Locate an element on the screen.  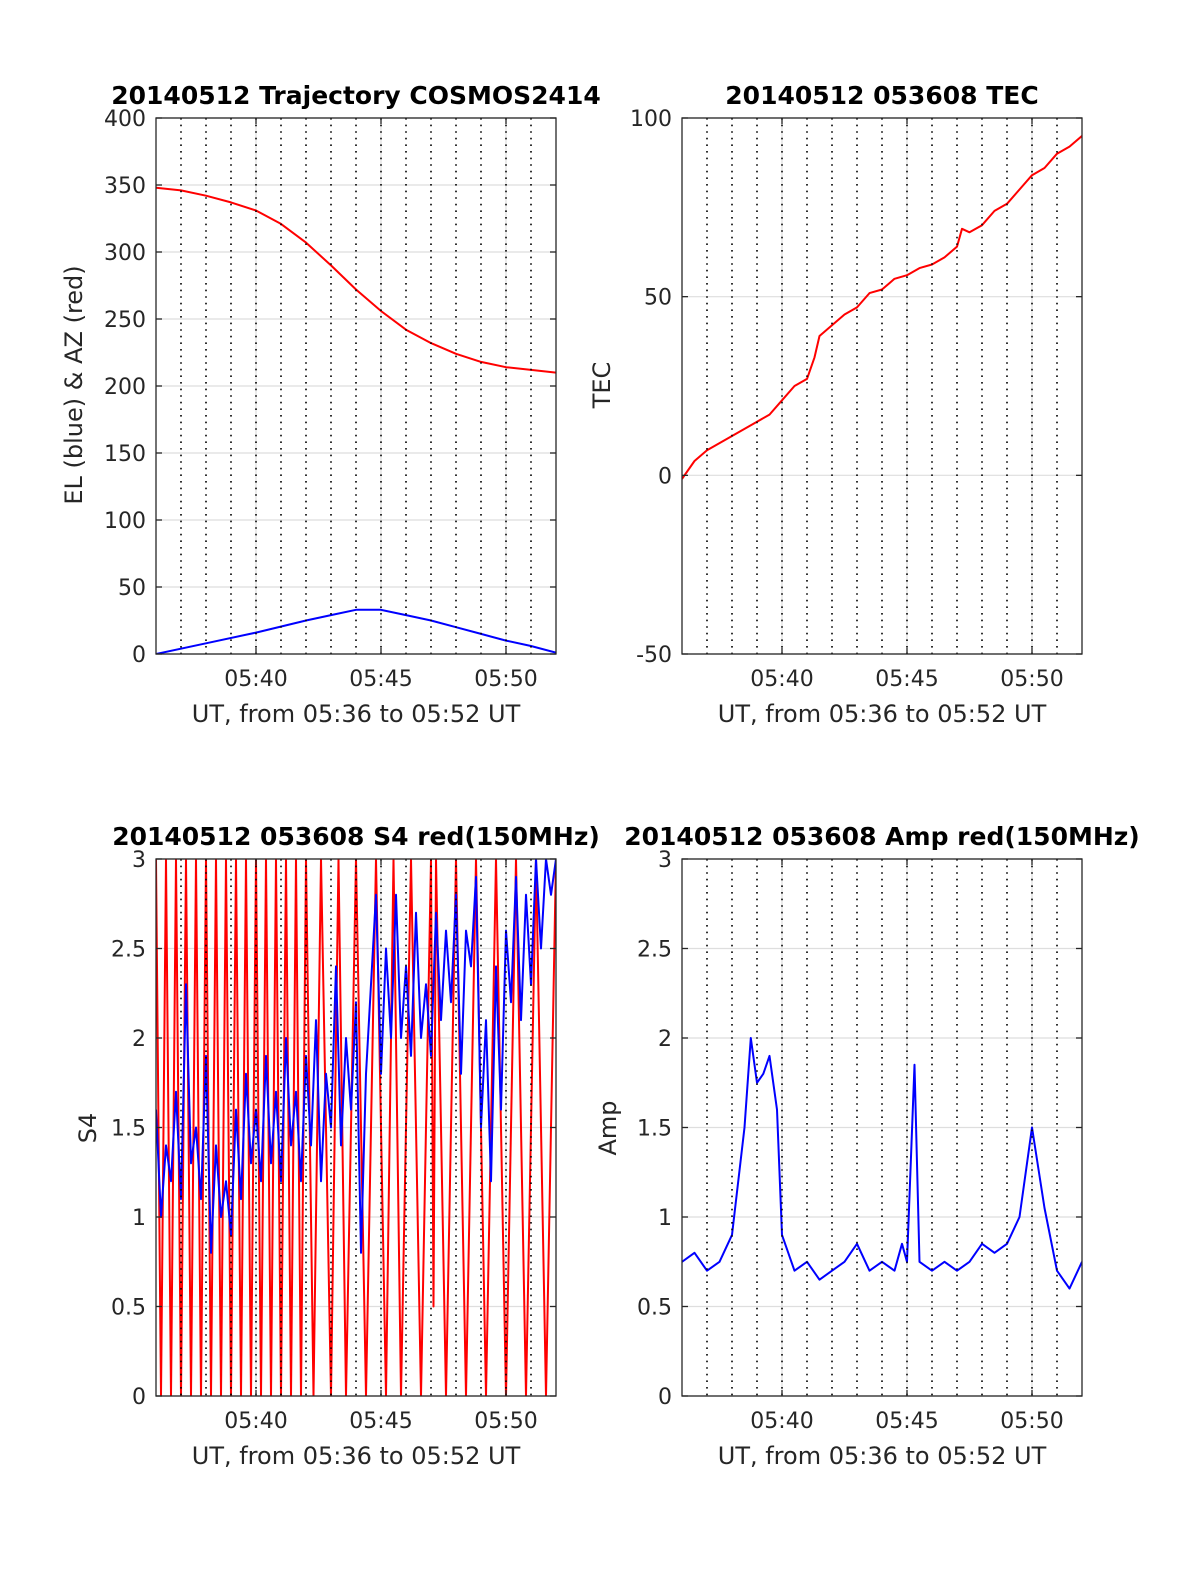
amp-x-axis-label: UT, from 05:36 to 05:52 UT is located at coordinates (882, 1456).